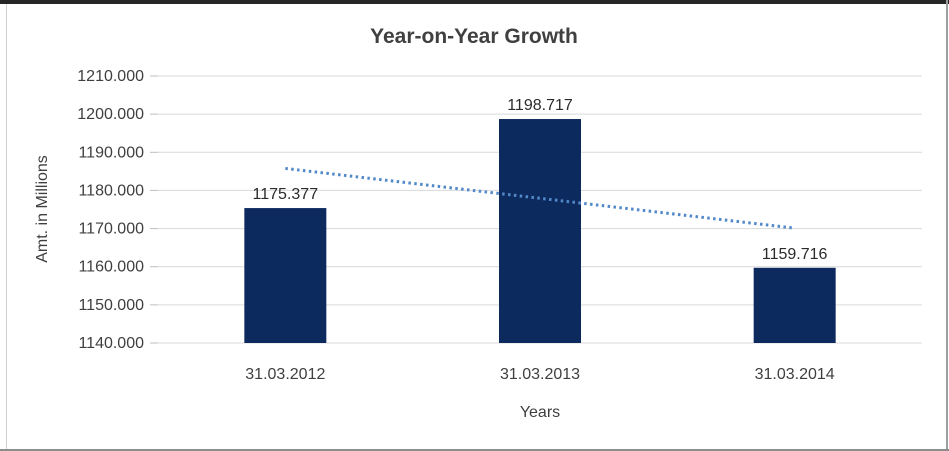 The width and height of the screenshot is (949, 451). Describe the element at coordinates (111, 343) in the screenshot. I see `y-tick-label: 1140.000` at that location.